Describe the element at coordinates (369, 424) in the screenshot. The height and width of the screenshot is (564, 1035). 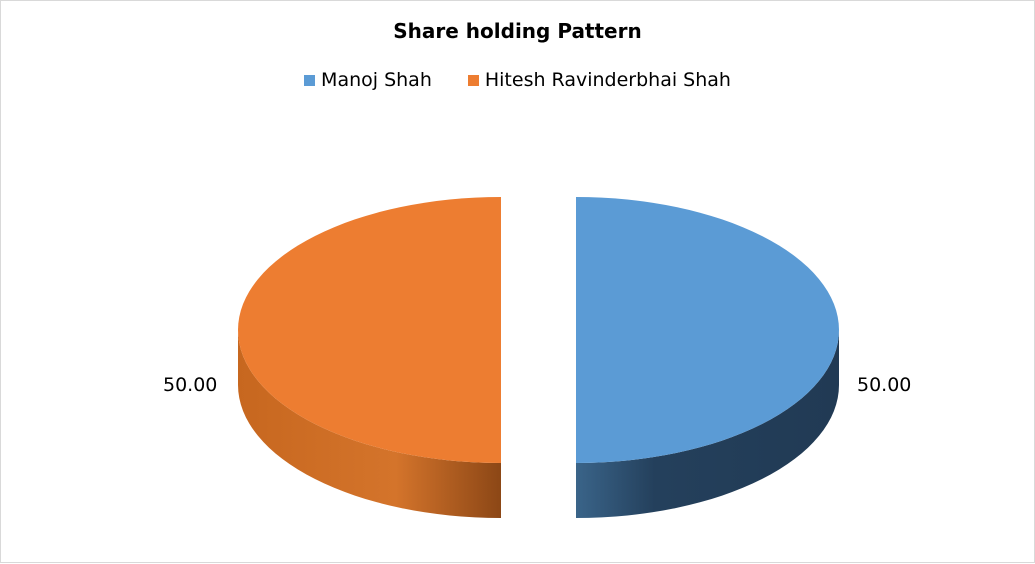
I see `slice-side-hitesh-shah` at that location.